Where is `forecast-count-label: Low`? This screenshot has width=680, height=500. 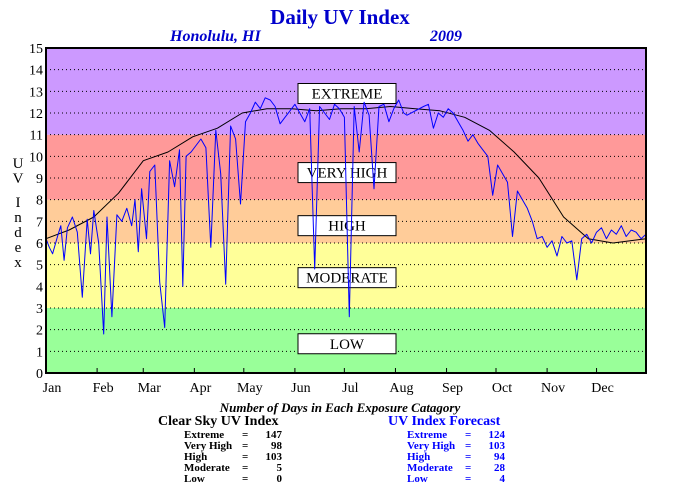 forecast-count-label: Low is located at coordinates (417, 479).